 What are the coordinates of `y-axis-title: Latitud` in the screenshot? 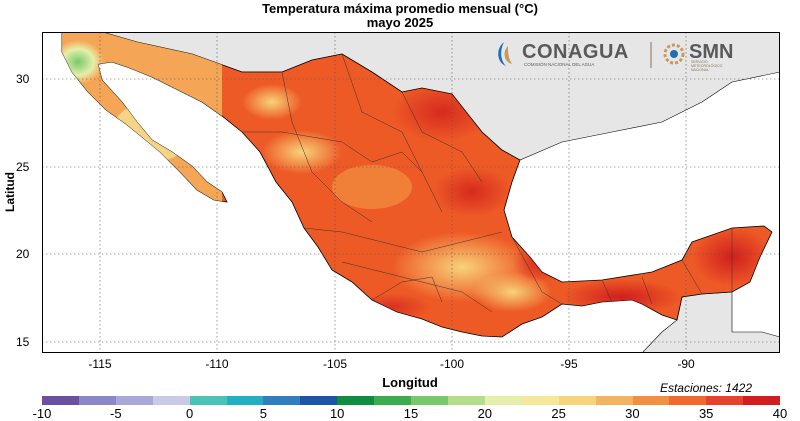 It's located at (10, 192).